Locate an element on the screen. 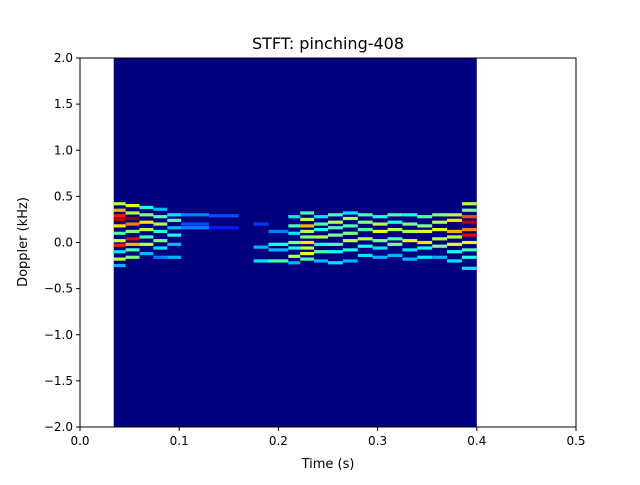 This screenshot has height=485, width=640. x-tick-label: 0.1 is located at coordinates (179, 441).